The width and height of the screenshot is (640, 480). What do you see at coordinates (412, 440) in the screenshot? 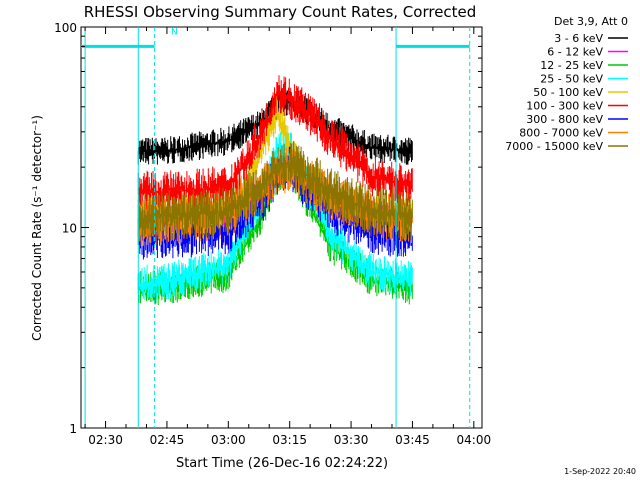
I see `x-tick-label-5: 03:45` at bounding box center [412, 440].